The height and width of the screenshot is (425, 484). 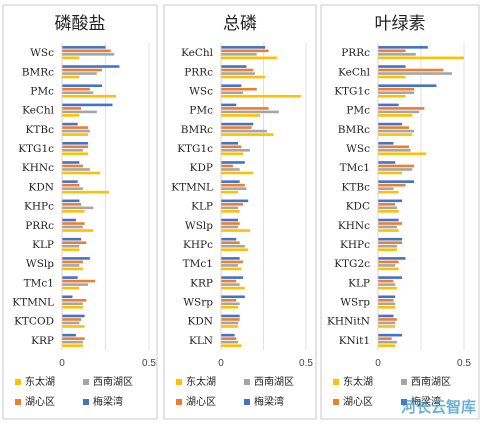 What do you see at coordinates (199, 226) in the screenshot?
I see `category-label: WSlp` at bounding box center [199, 226].